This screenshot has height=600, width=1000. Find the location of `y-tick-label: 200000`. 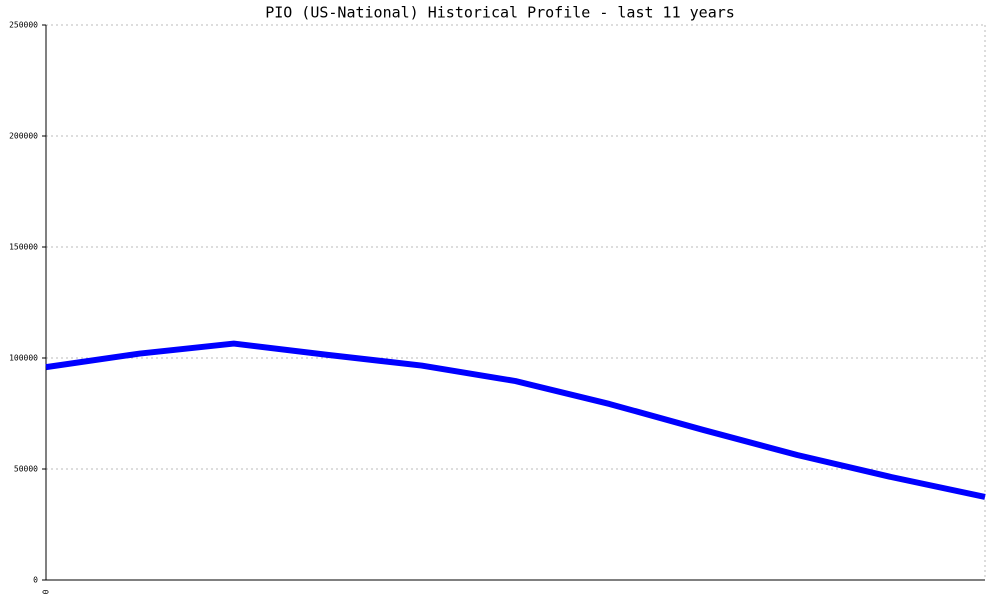

y-tick-label: 200000 is located at coordinates (23, 136).